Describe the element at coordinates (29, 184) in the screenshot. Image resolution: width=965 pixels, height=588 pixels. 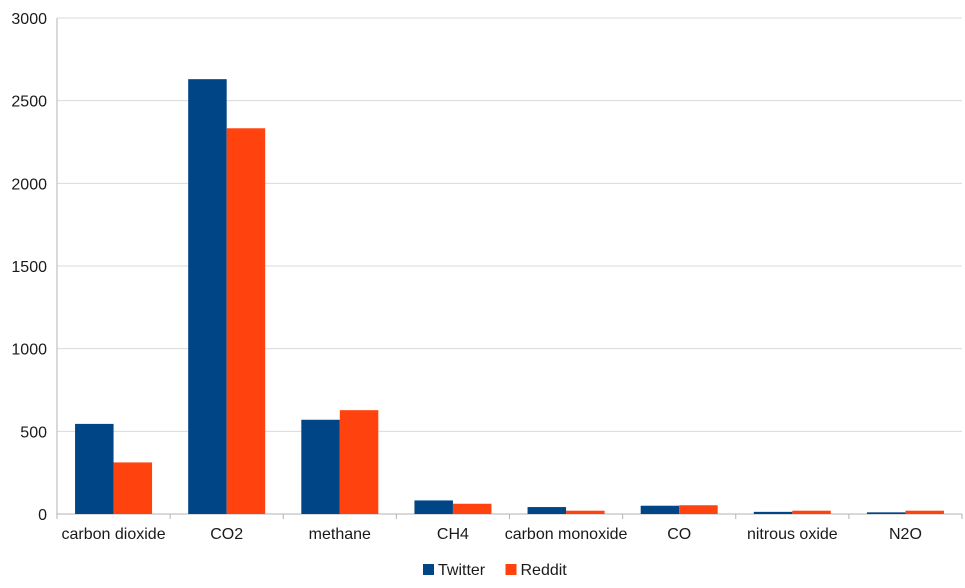
I see `y-tick-label: 2000` at that location.